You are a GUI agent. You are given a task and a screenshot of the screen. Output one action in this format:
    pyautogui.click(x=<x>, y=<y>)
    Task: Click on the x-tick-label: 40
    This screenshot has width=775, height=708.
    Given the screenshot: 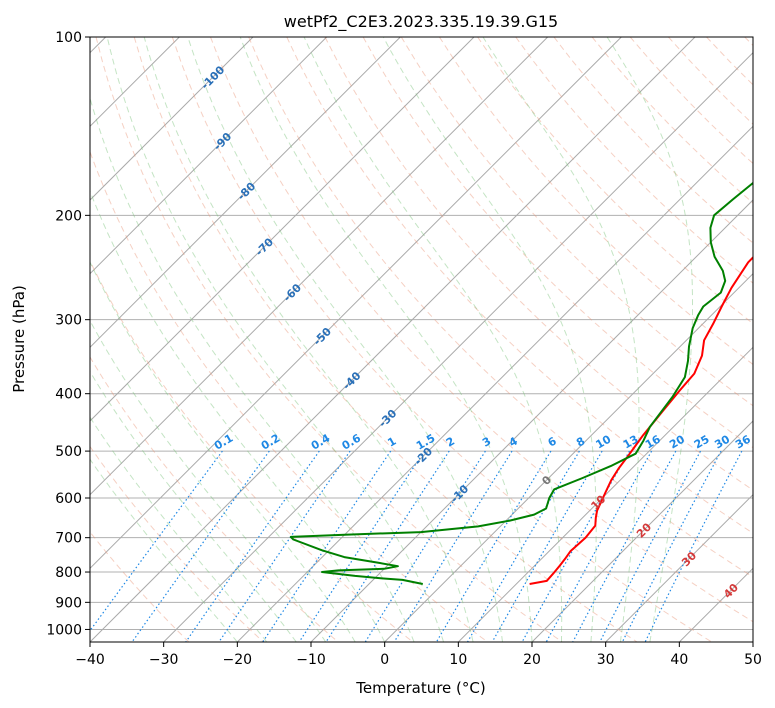 What is the action you would take?
    pyautogui.click(x=679, y=660)
    